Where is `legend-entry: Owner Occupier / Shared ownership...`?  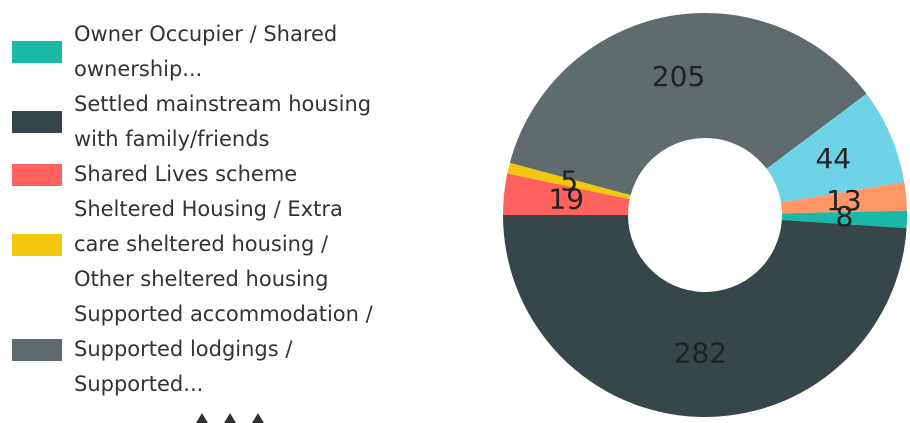
legend-entry: Owner Occupier / Shared ownership... is located at coordinates (212, 52).